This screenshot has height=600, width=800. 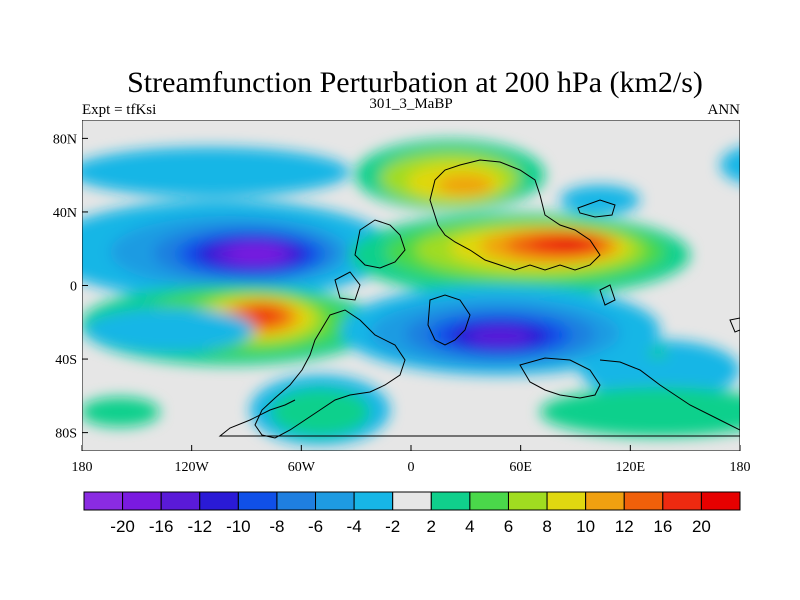 What do you see at coordinates (546, 526) in the screenshot?
I see `colorbar-label: 8` at bounding box center [546, 526].